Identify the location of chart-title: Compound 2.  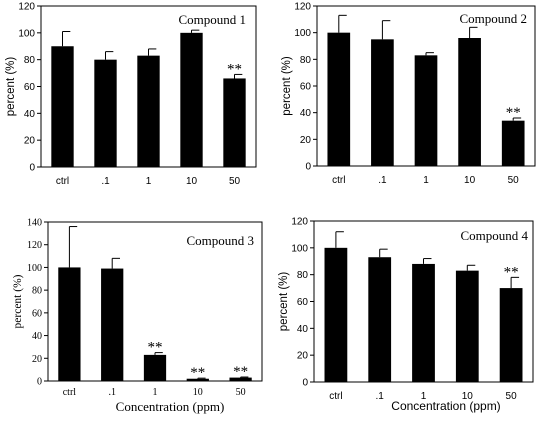
(493, 18).